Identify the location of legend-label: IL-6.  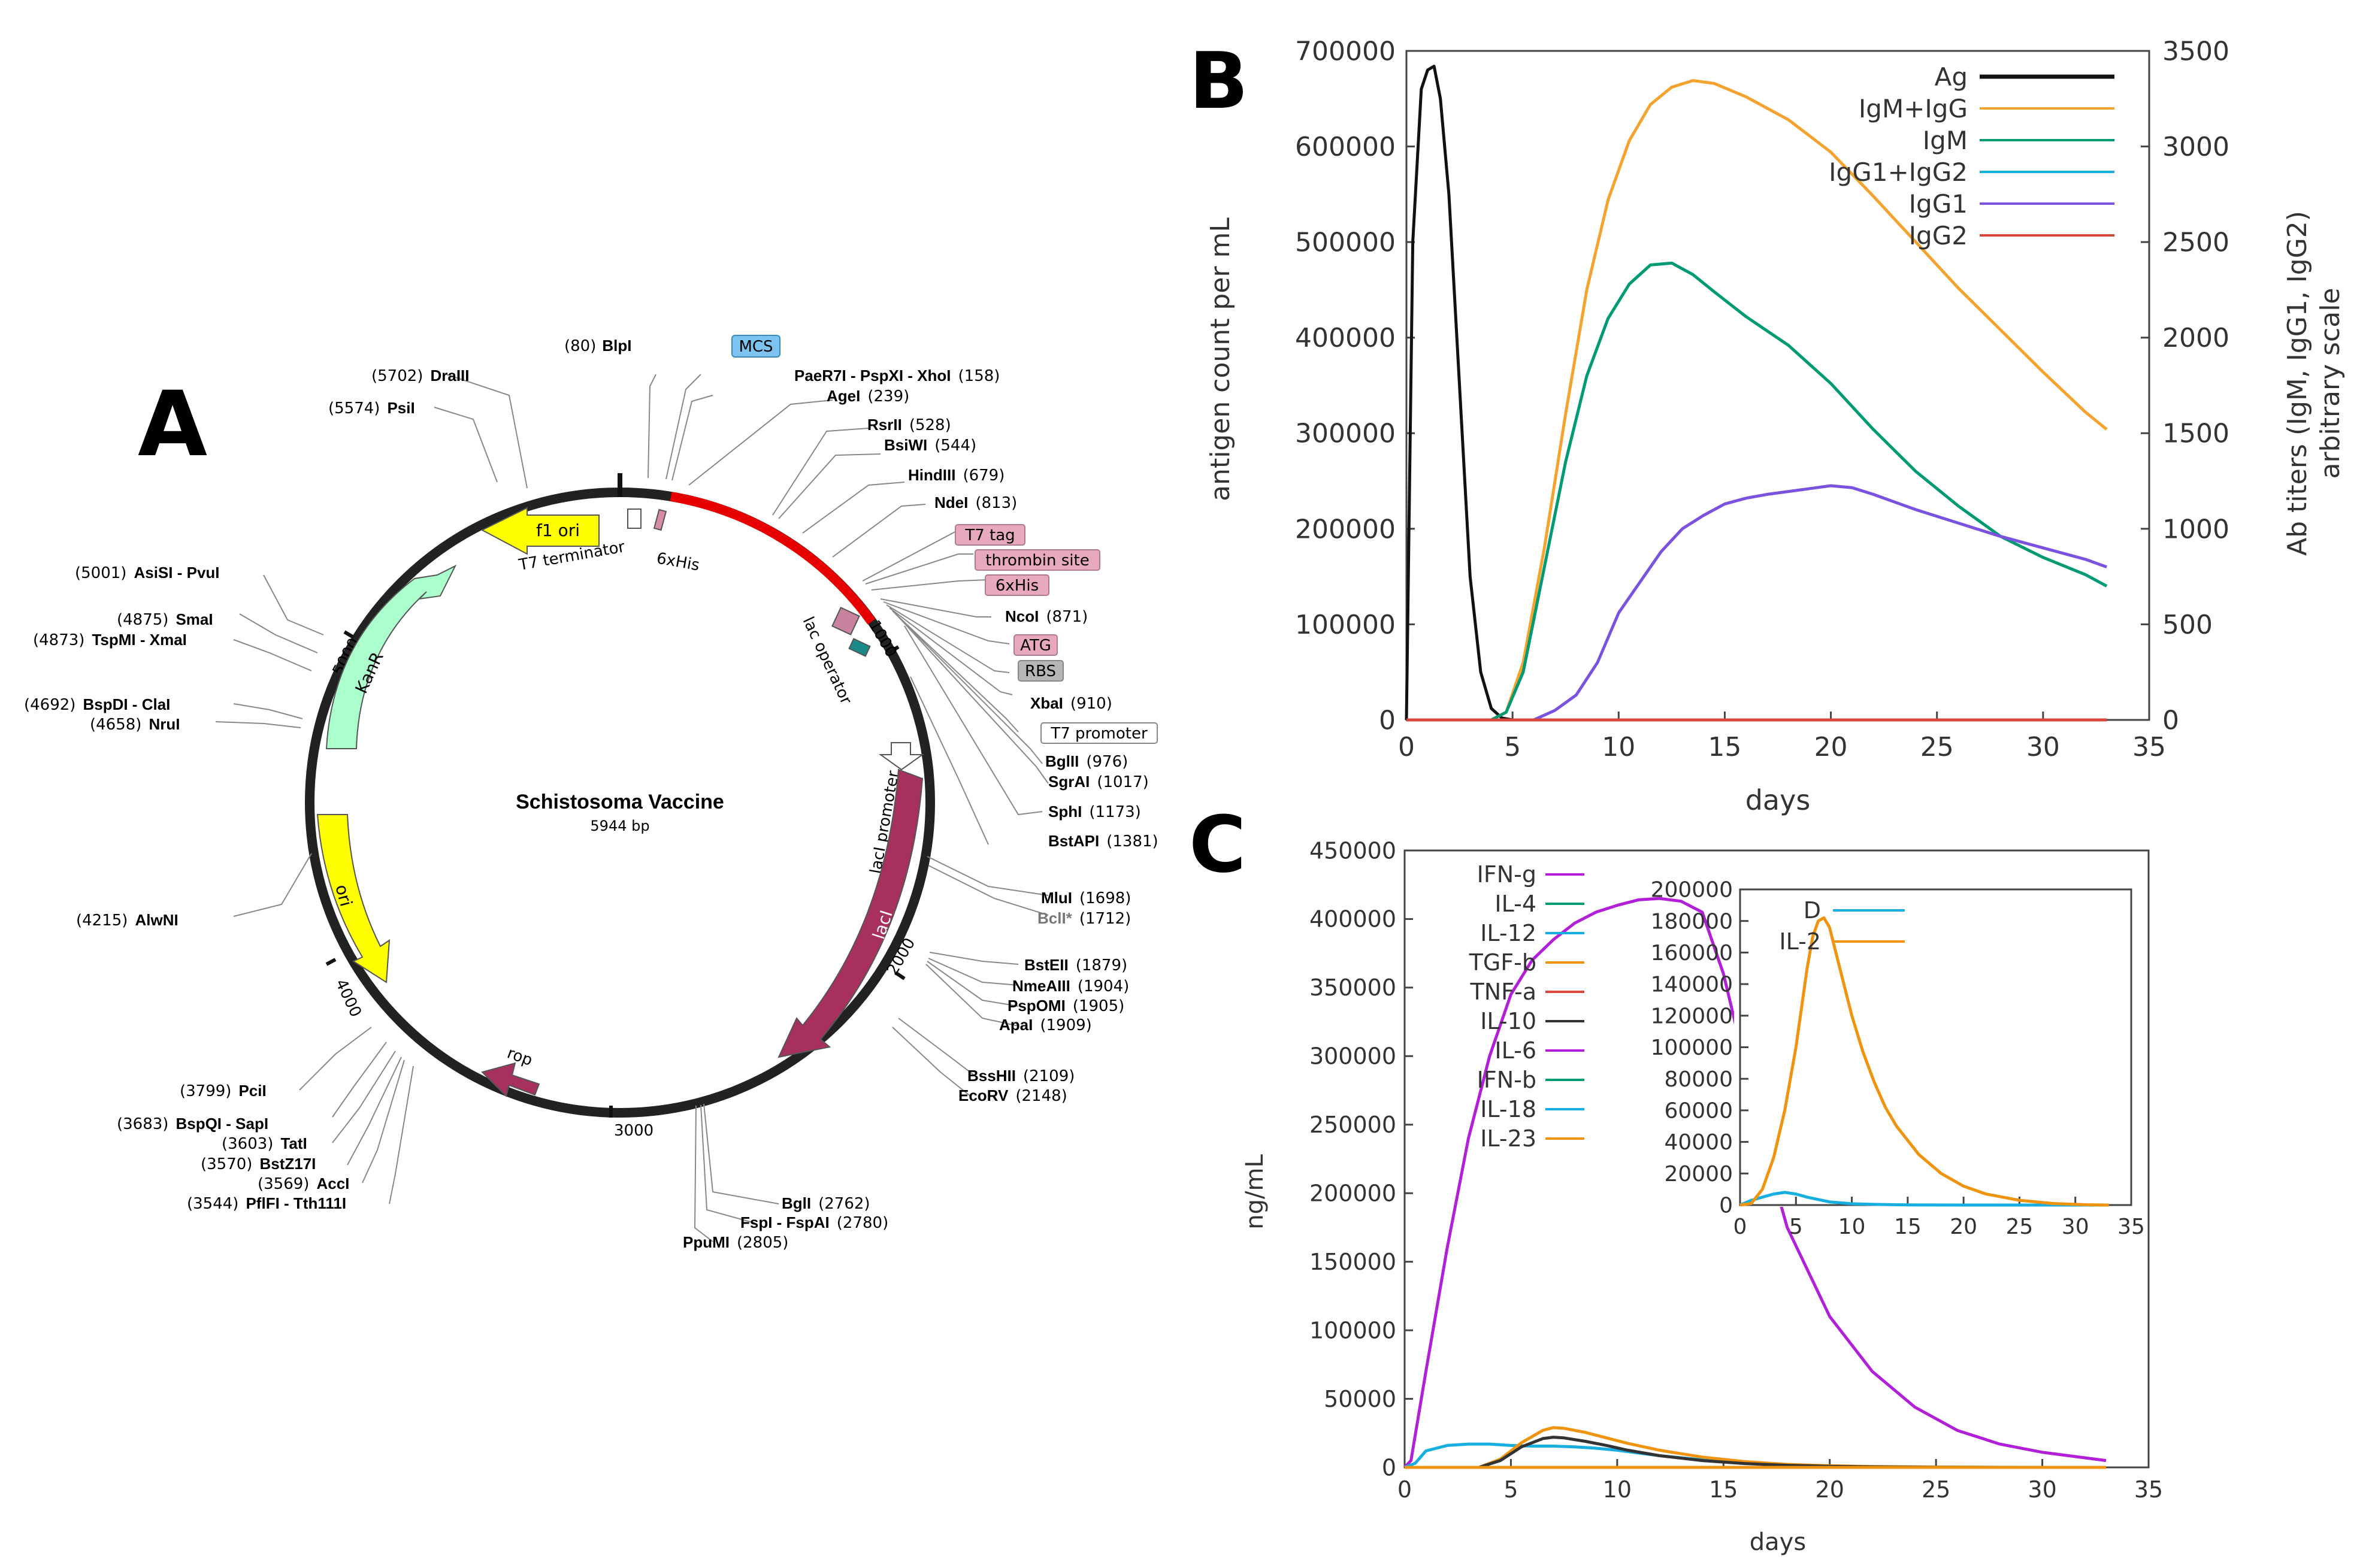
(1515, 1050).